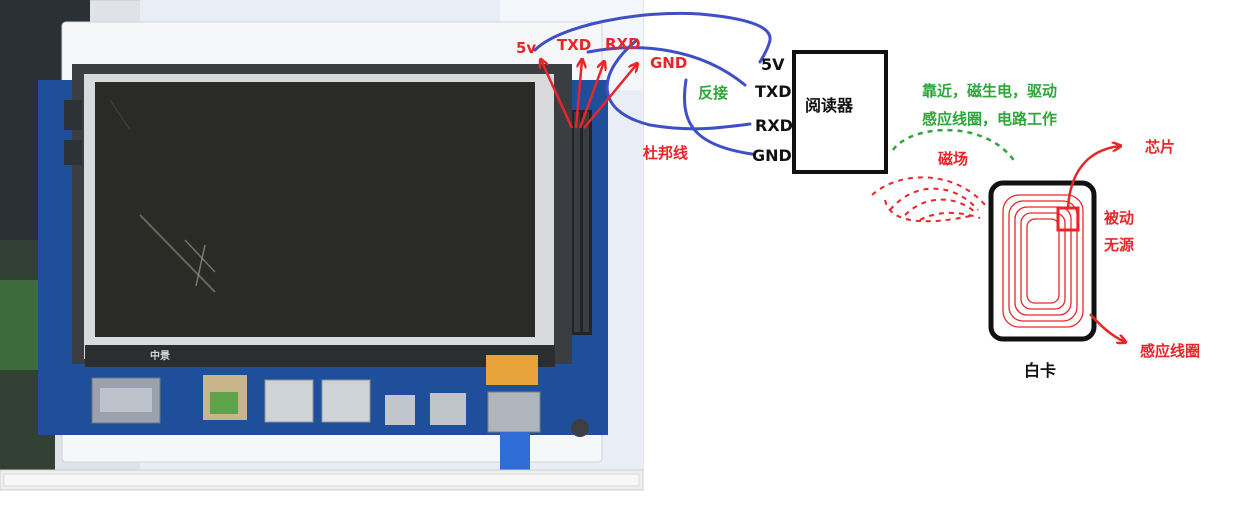  Describe the element at coordinates (829, 105) in the screenshot. I see `reader-title: 阅读器` at that location.